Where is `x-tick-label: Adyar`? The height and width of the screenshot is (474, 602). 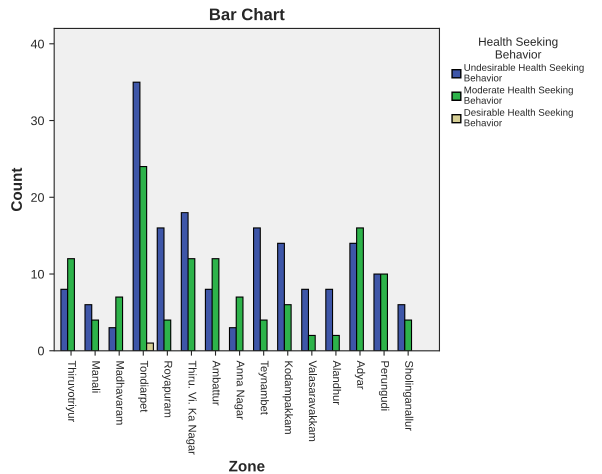
x-tick-label: Adyar is located at coordinates (360, 375).